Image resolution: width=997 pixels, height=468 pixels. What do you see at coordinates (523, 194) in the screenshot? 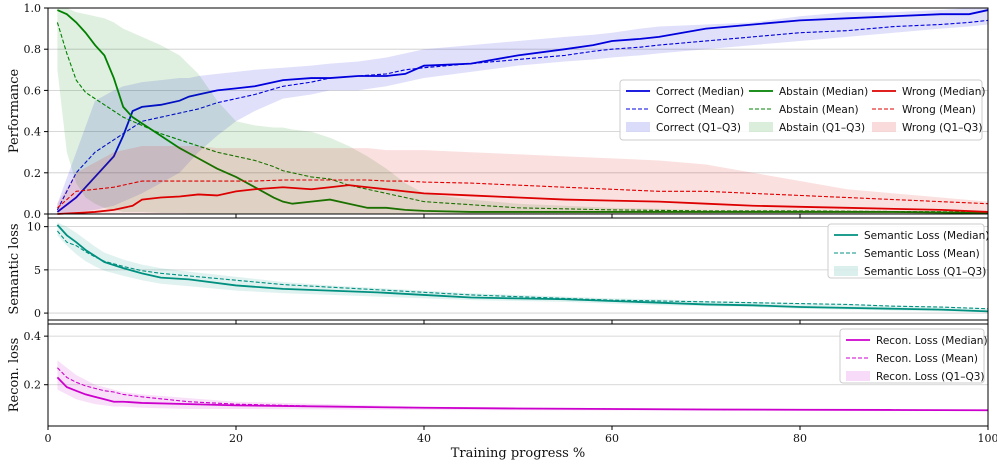
I see `wrong-mean-line` at bounding box center [523, 194].